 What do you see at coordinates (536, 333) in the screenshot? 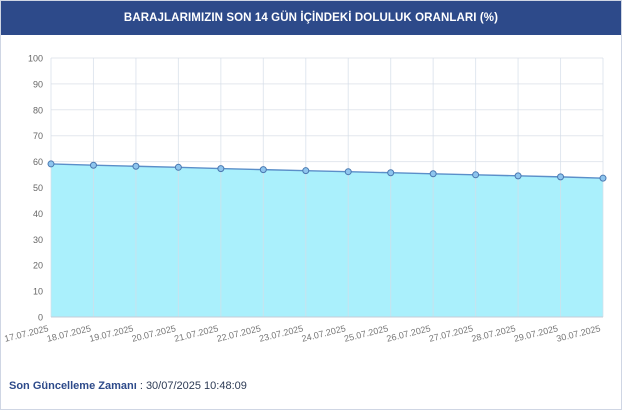
I see `x-tick-label: 29.07.2025` at bounding box center [536, 333].